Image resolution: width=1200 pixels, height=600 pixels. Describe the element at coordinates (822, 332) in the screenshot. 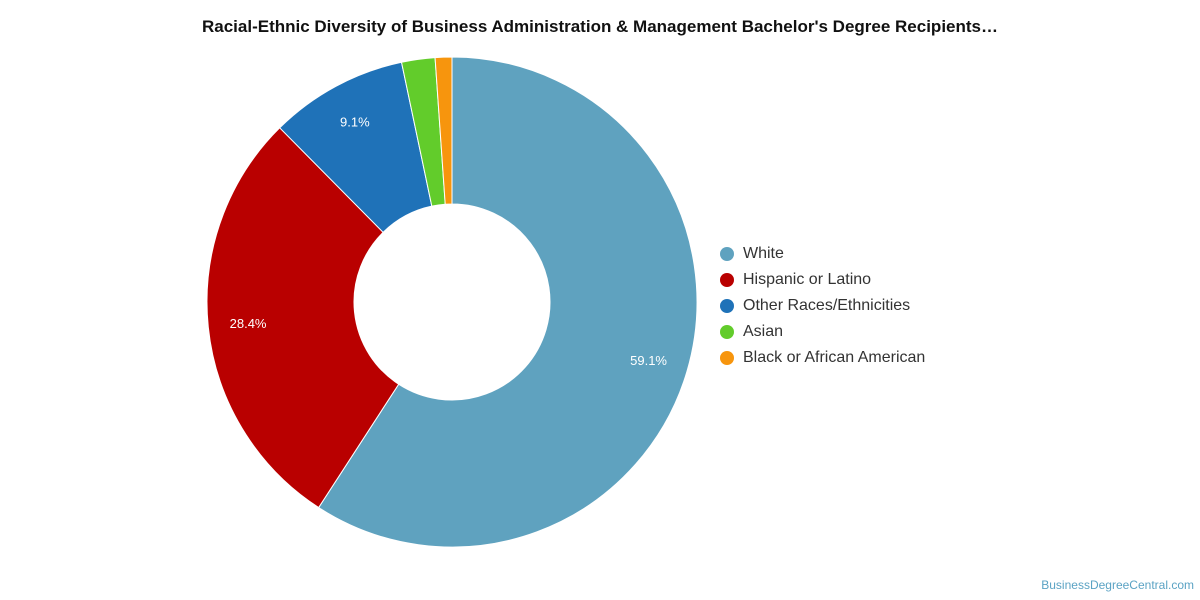

I see `legend-item-asian: Asian` at that location.